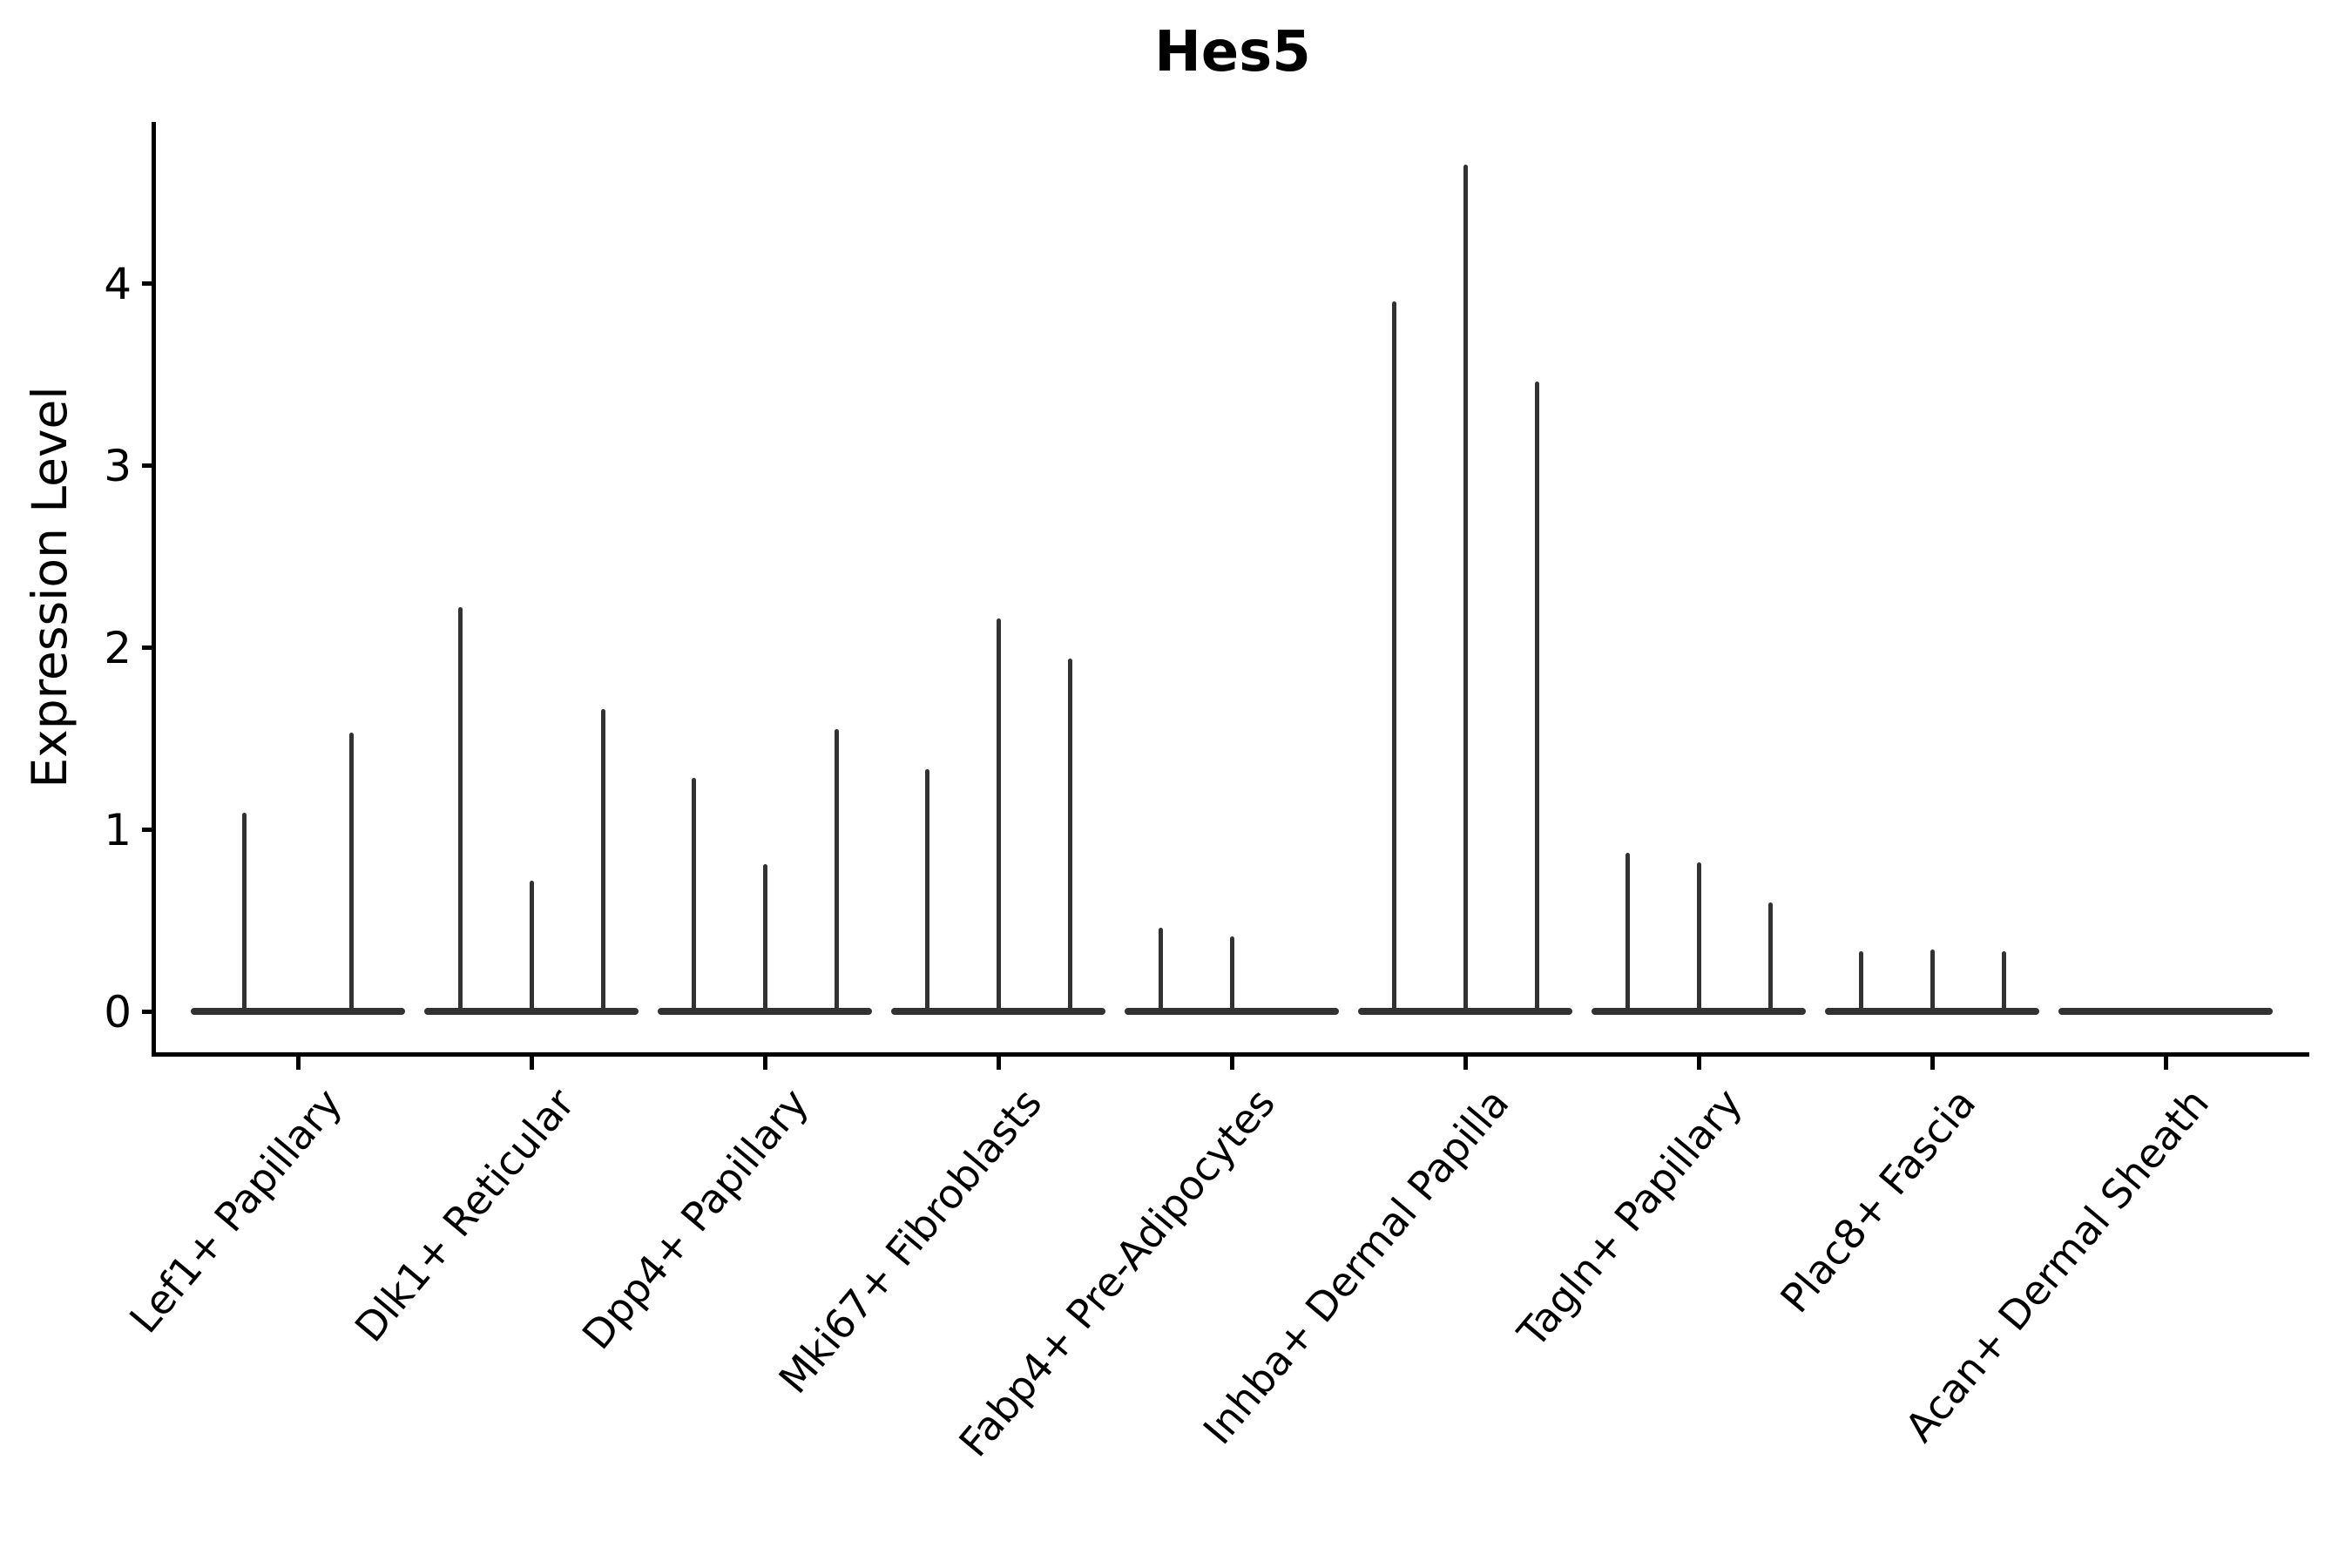 The image size is (2352, 1568). What do you see at coordinates (235, 1211) in the screenshot?
I see `x-tick-label: Lef1+ Papillary` at bounding box center [235, 1211].